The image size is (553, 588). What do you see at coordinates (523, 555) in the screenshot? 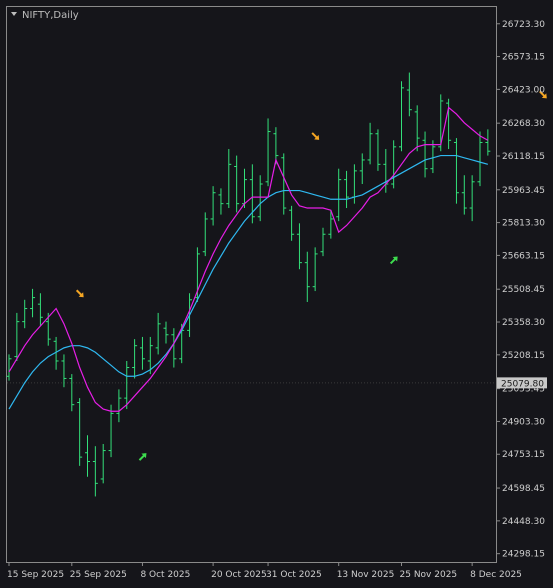
I see `y-tick-label: 24298.15` at bounding box center [523, 555].